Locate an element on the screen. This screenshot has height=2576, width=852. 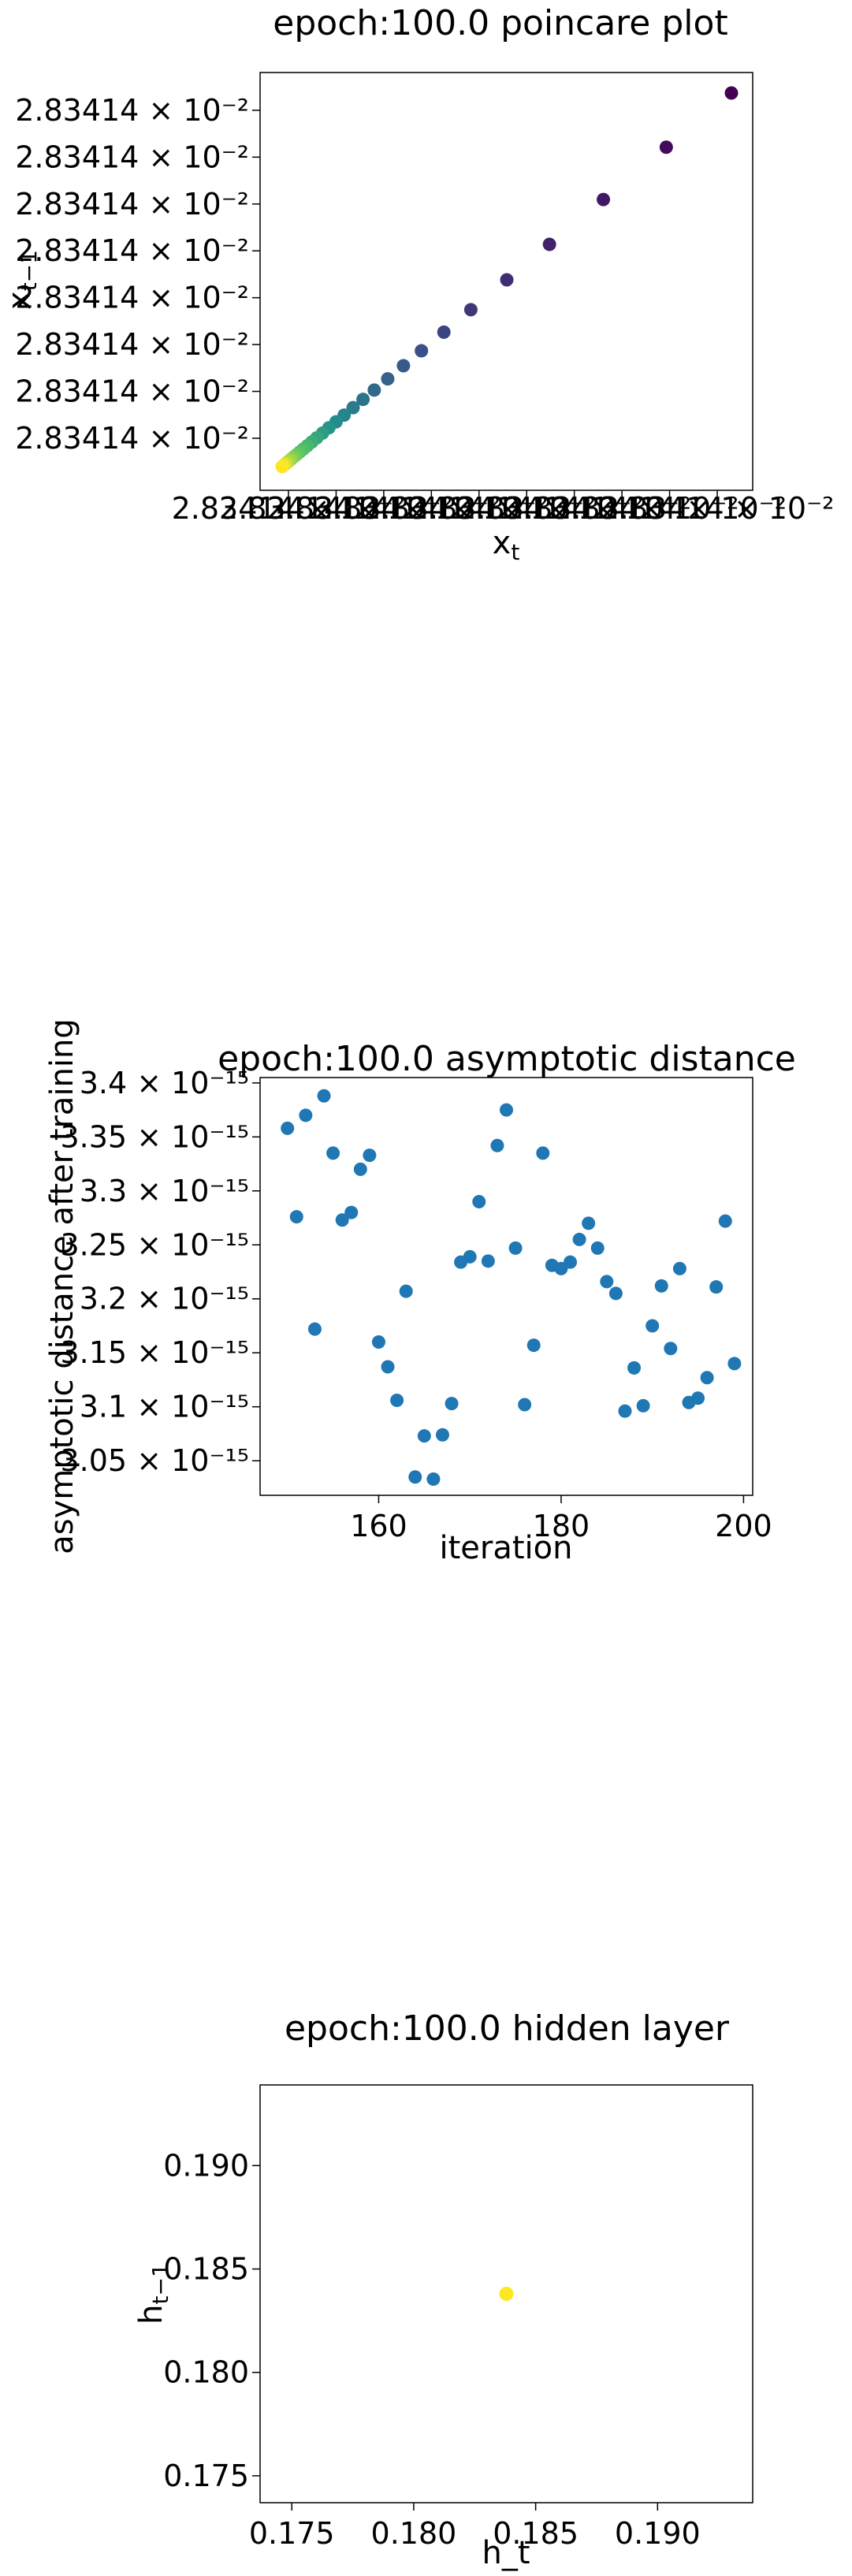
hidden-y-ticks: 0.175 0.180 0.185 0.190 is located at coordinates (212, 2320).